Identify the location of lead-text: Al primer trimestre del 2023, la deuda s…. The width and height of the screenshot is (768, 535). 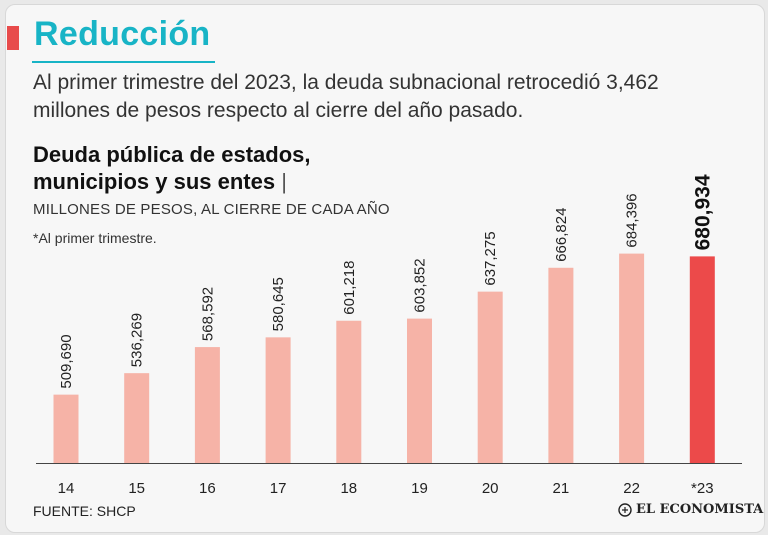
(346, 96).